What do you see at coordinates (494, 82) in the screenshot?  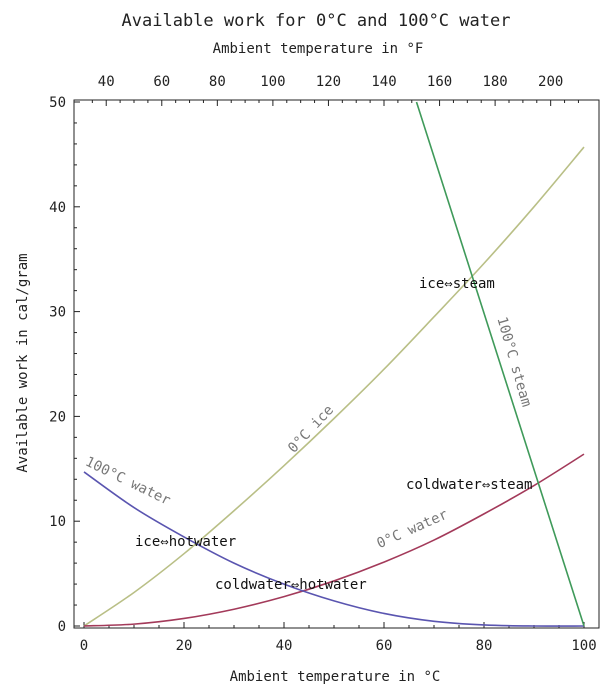 I see `x2-tick-label: 180` at bounding box center [494, 82].